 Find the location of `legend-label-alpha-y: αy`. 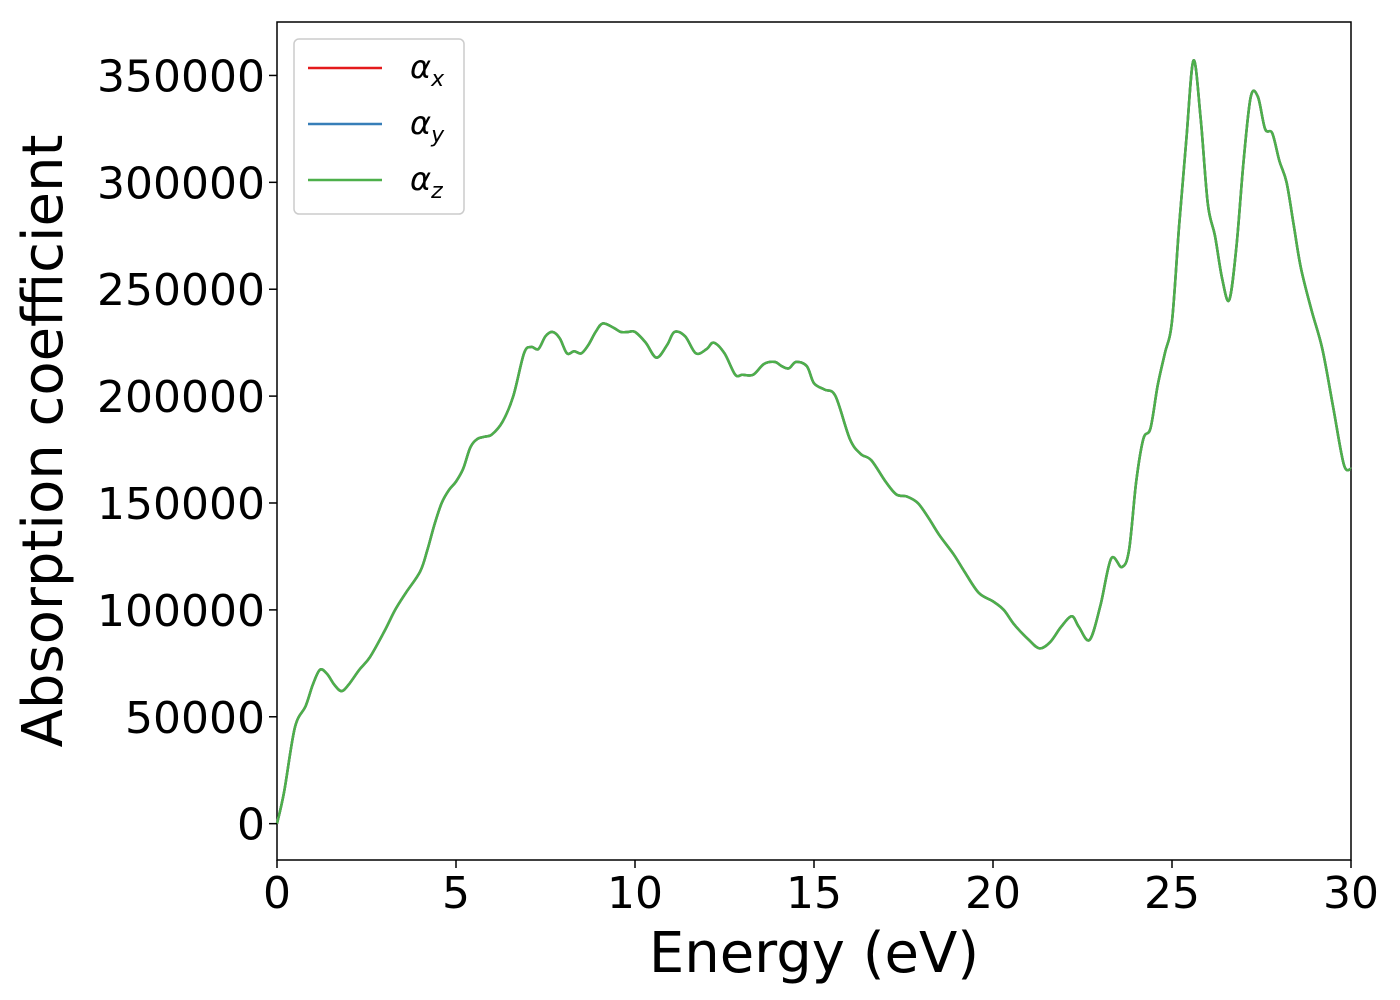

legend-label-alpha-y: αy is located at coordinates (427, 126).